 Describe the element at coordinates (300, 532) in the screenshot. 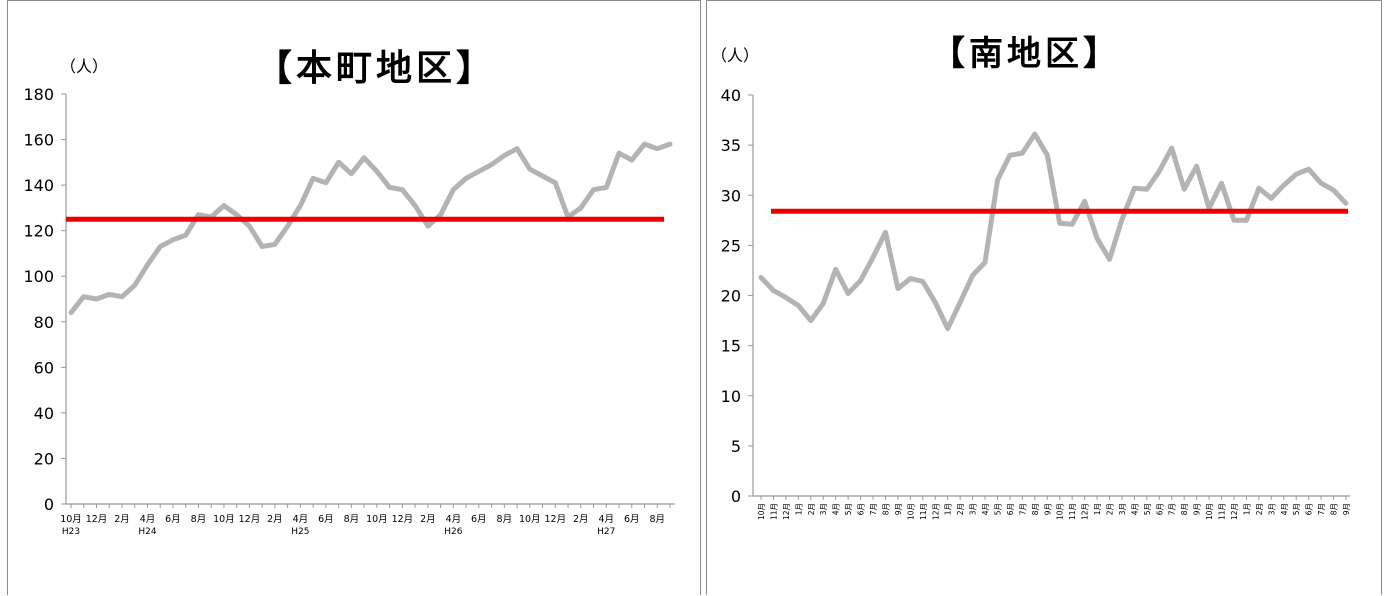

I see `x-year-label: H25` at that location.